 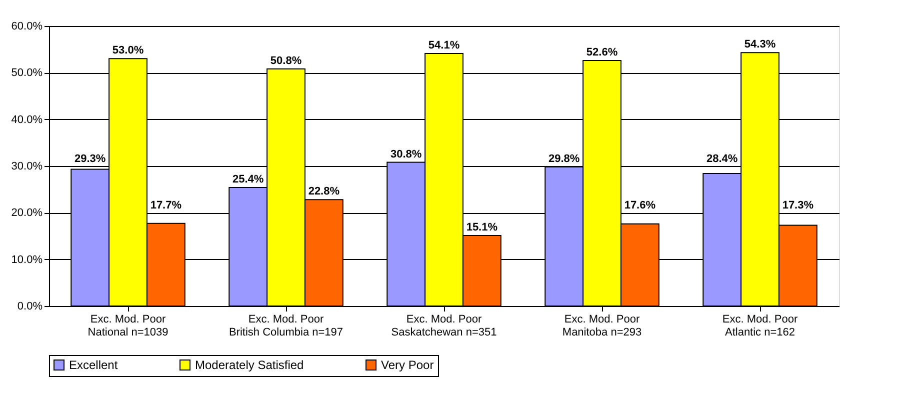 What do you see at coordinates (444, 326) in the screenshot?
I see `x-tick-label: Exc. Mod. Poor Saskatchewan n=351` at bounding box center [444, 326].